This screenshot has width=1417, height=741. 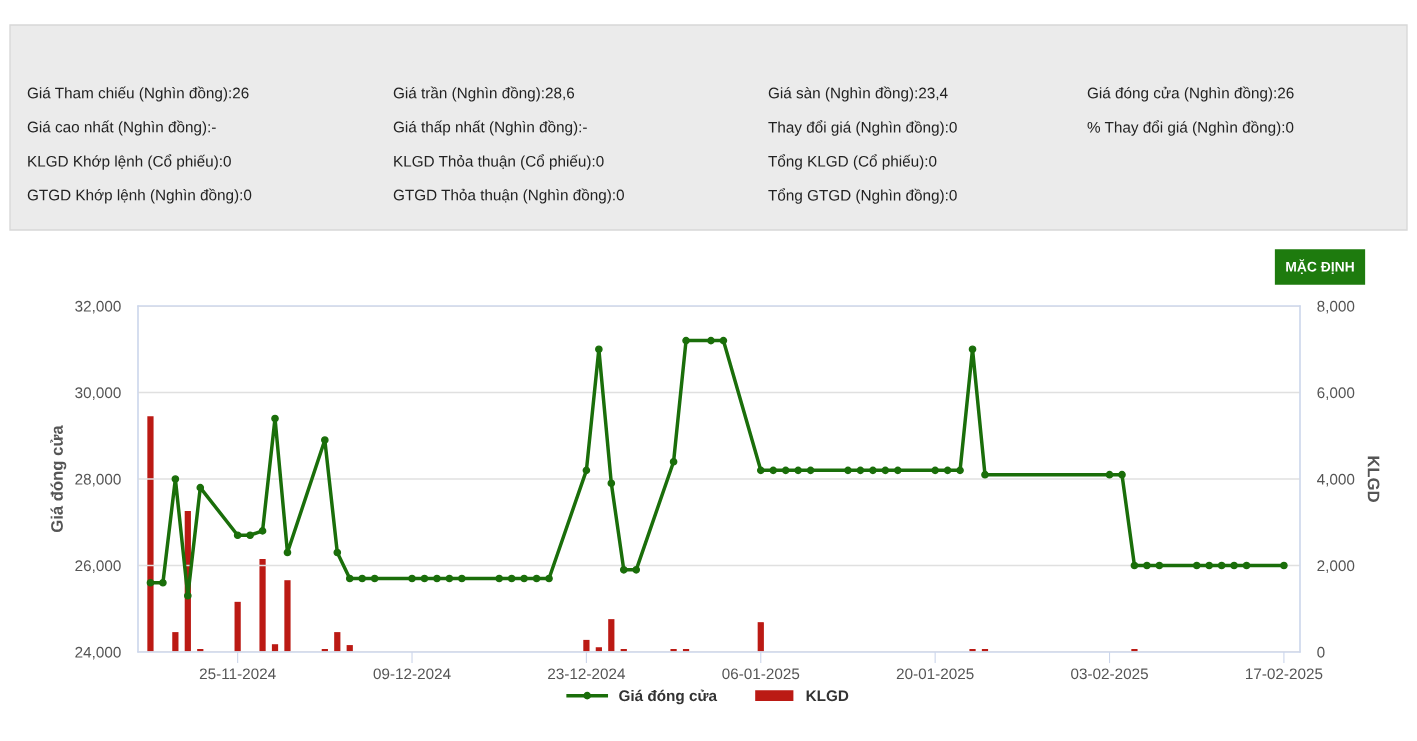 I want to click on y2-tick-label: 2,000, so click(x=1336, y=566).